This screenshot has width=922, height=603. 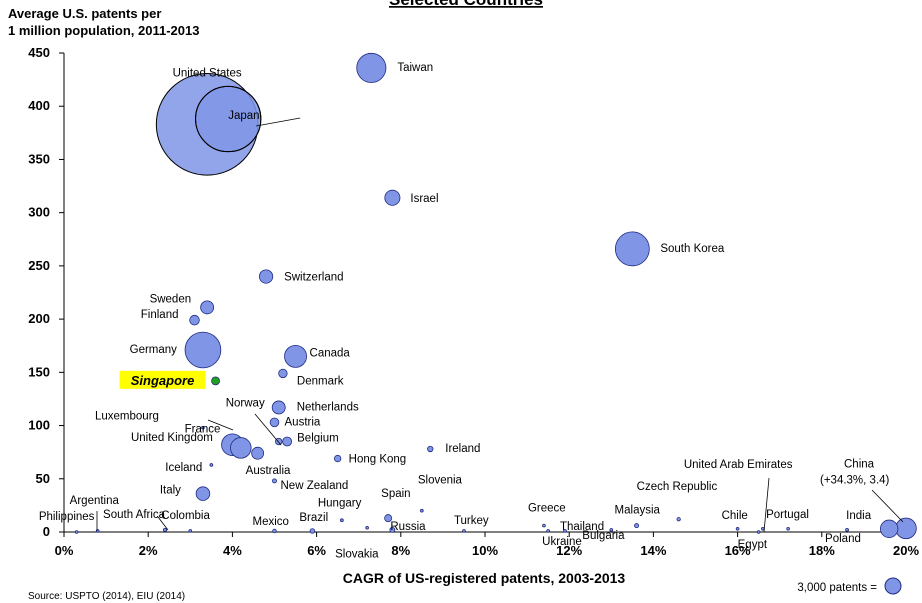 I want to click on data-label: India, so click(x=859, y=516).